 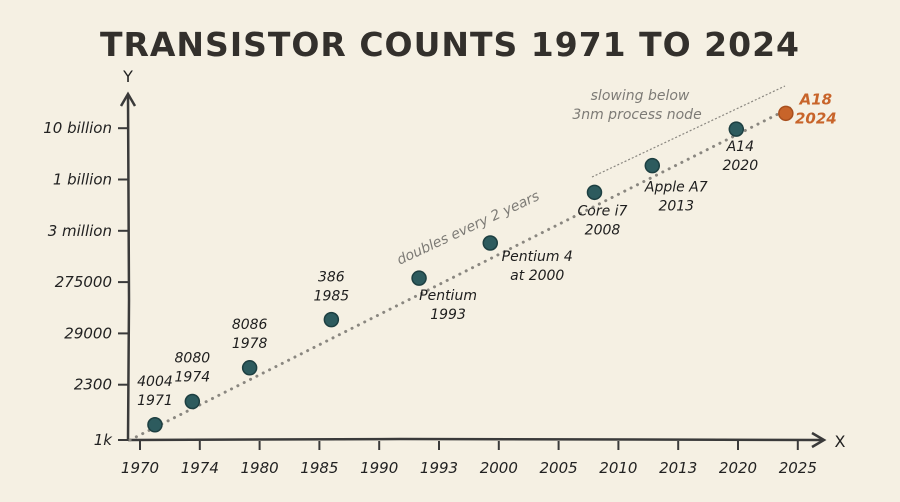 I want to click on point-name-label: Apple A7, so click(x=676, y=188).